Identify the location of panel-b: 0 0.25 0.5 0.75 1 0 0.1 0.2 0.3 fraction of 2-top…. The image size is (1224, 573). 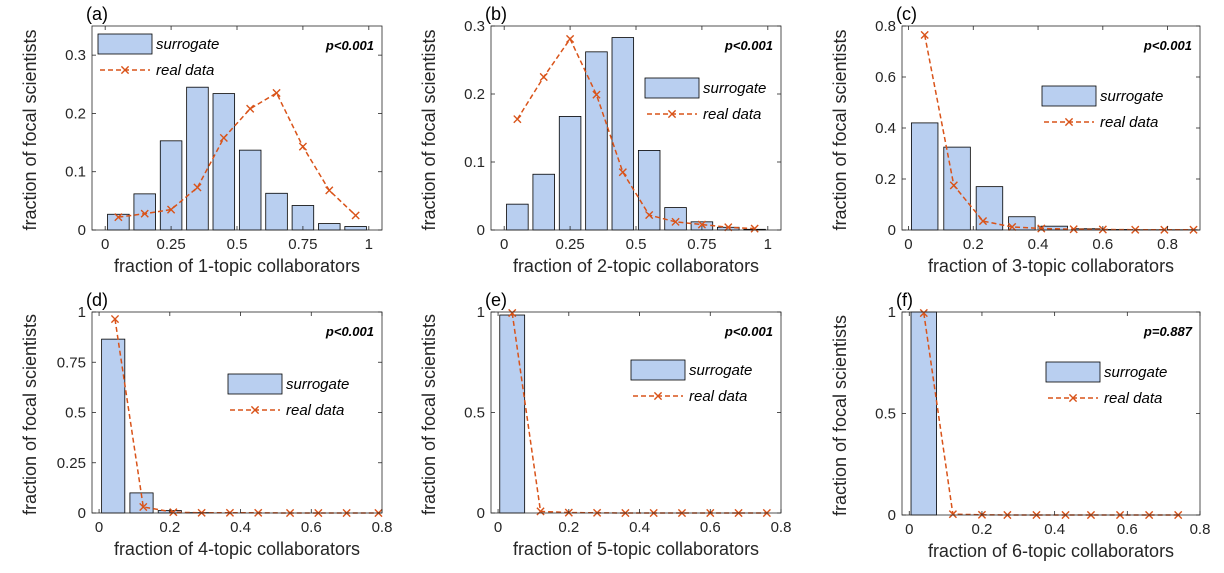
(600, 140).